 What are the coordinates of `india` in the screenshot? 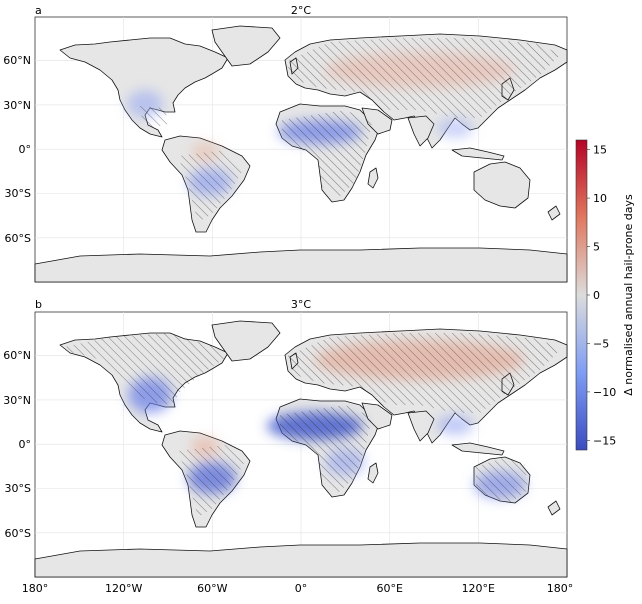 It's located at (421, 131).